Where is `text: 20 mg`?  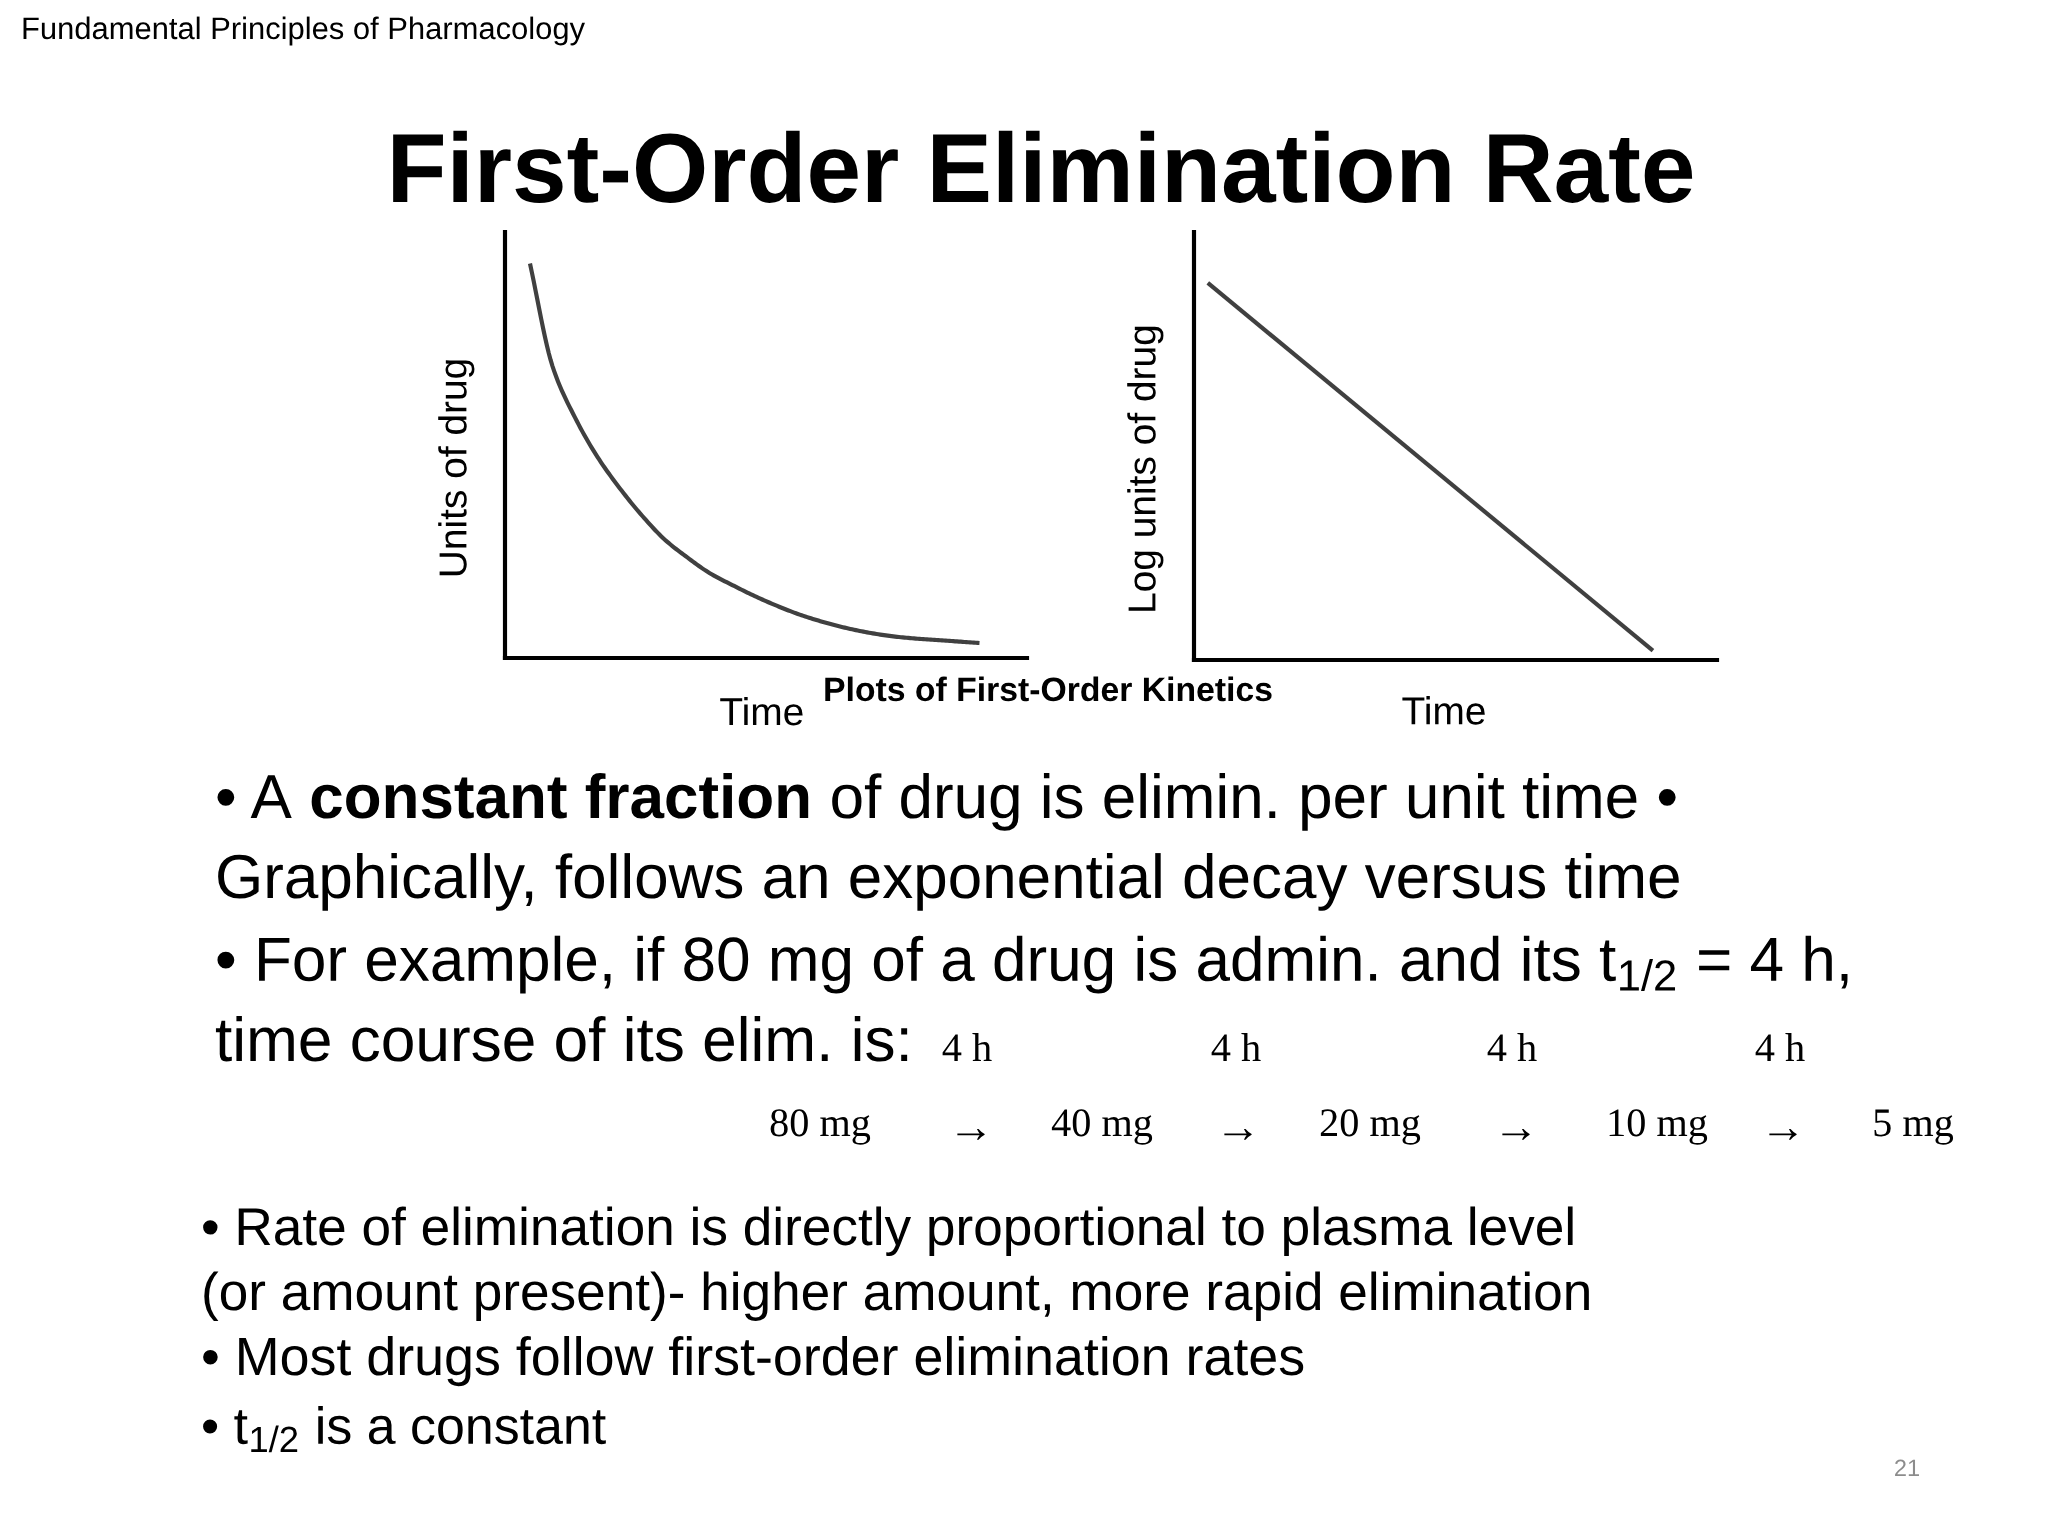 text: 20 mg is located at coordinates (1370, 1127).